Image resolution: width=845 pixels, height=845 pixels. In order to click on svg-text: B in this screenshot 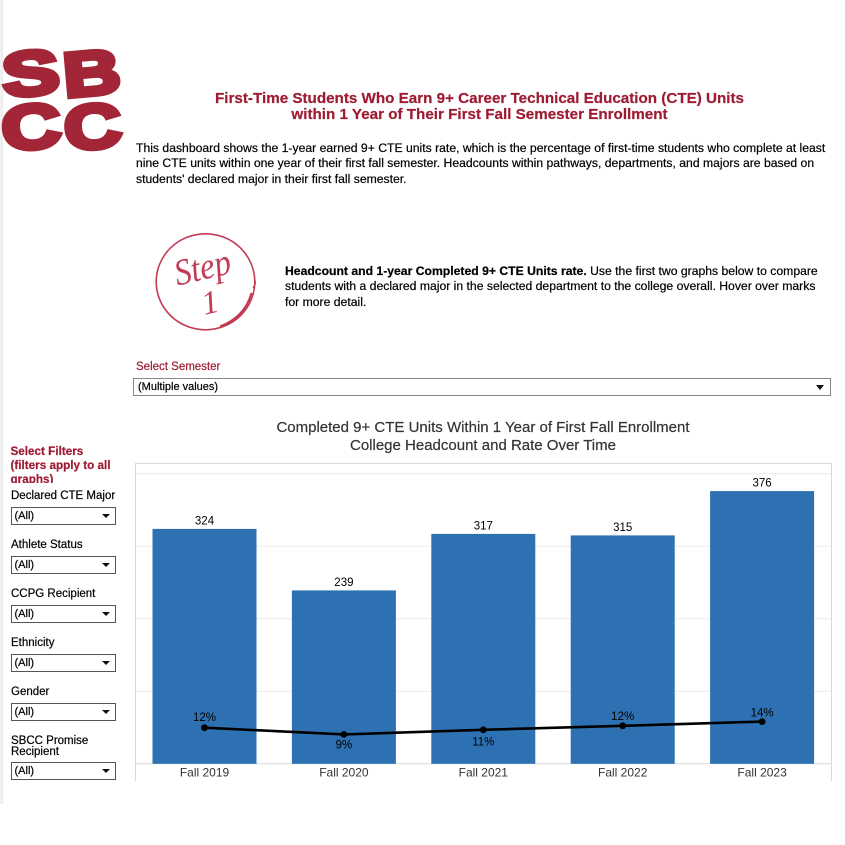, I will do `click(91, 79)`.